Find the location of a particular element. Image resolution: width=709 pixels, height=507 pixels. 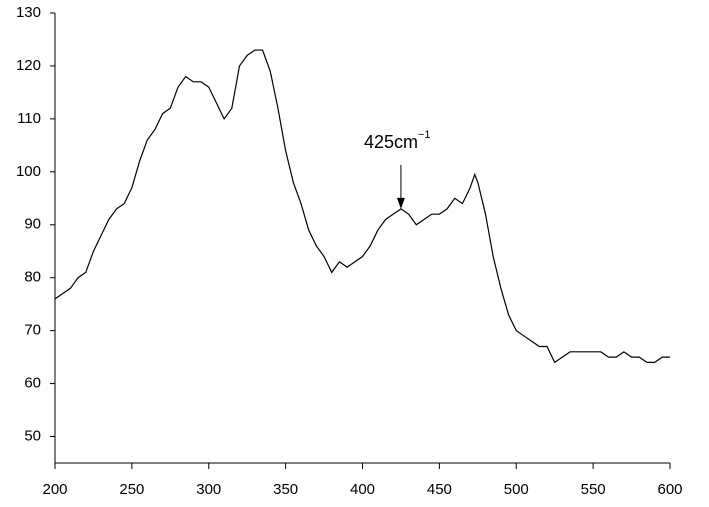

y-tick-label: 50 is located at coordinates (32, 435).